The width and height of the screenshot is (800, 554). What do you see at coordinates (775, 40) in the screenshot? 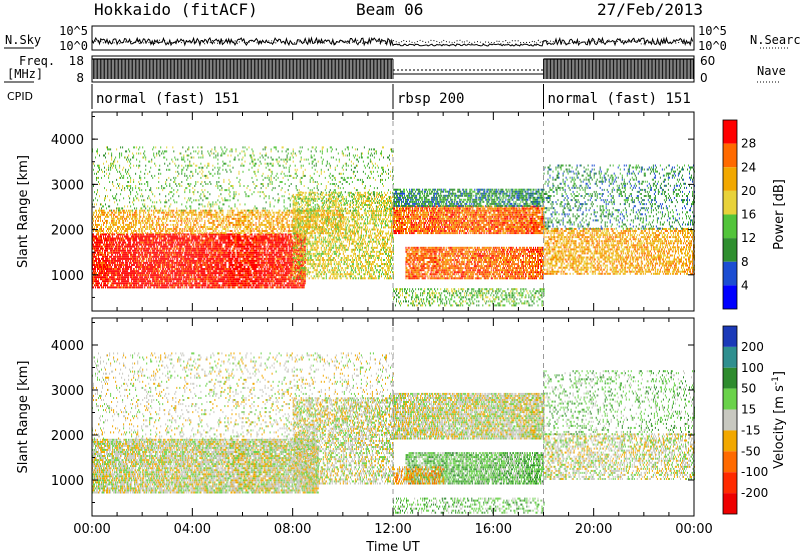
I see `noise-right-label: N.Search` at bounding box center [775, 40].